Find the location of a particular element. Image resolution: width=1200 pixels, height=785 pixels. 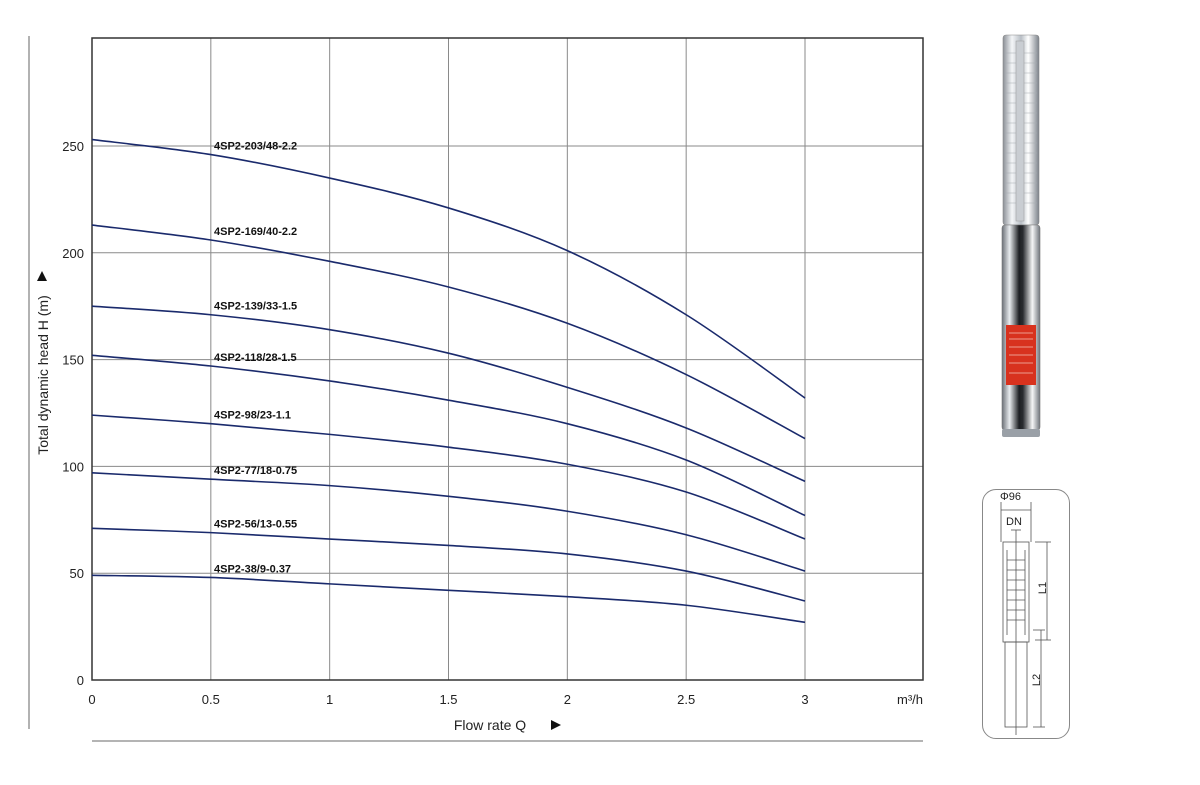

pump-outline-icon is located at coordinates (1025, 618).